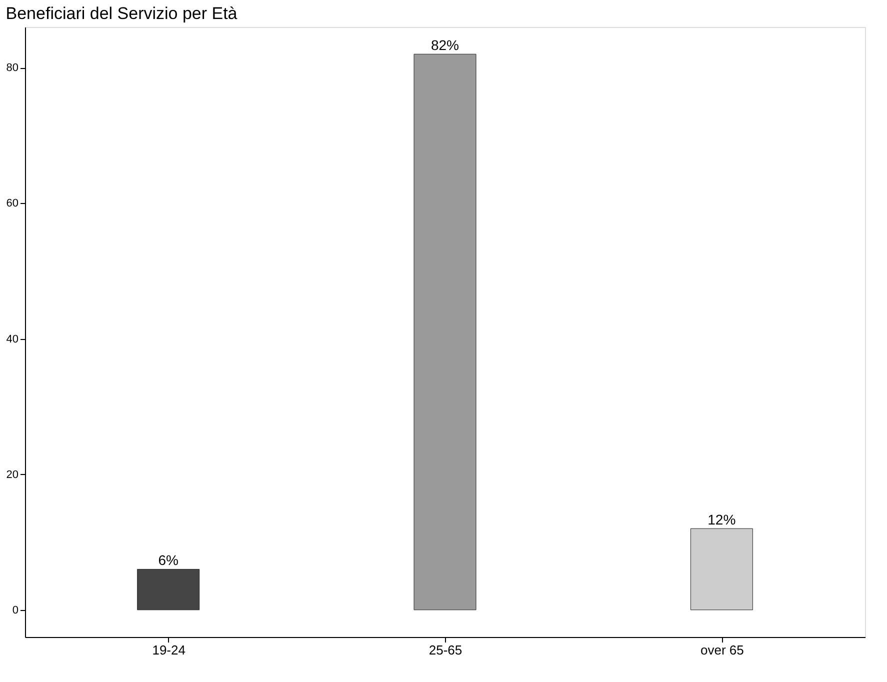 Image resolution: width=887 pixels, height=682 pixels. What do you see at coordinates (12, 339) in the screenshot?
I see `y-tick-label: 40` at bounding box center [12, 339].